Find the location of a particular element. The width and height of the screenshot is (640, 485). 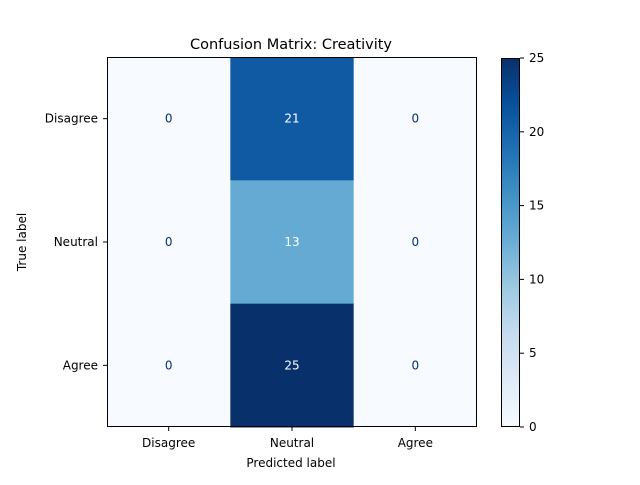

colorbar-tick-label: 25 is located at coordinates (536, 58).